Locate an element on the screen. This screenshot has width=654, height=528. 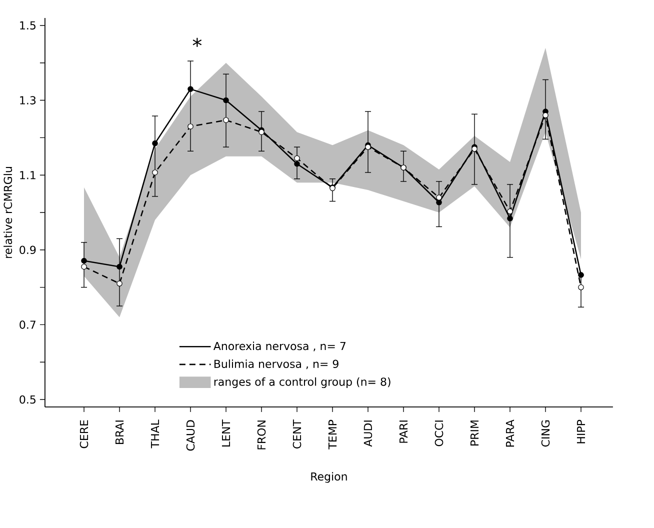
annotation: * is located at coordinates (197, 42).